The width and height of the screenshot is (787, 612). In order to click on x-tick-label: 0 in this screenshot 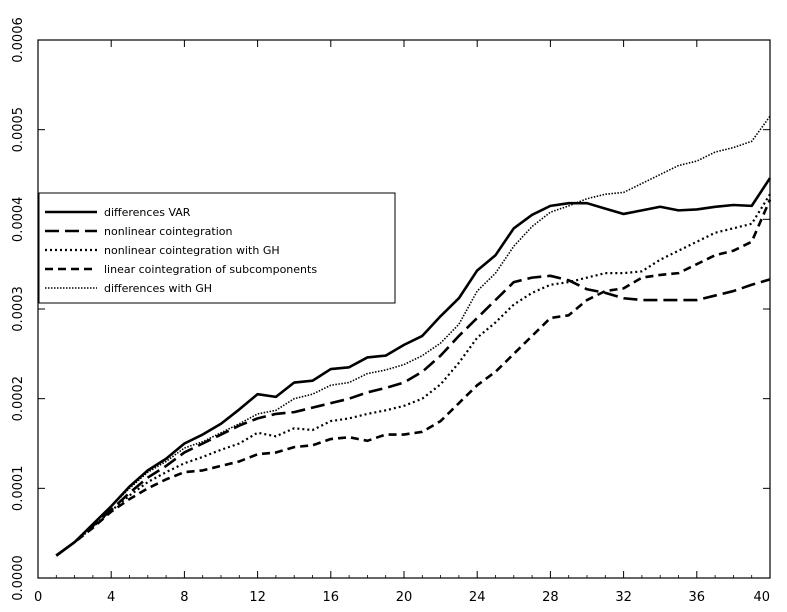, I will do `click(38, 597)`.